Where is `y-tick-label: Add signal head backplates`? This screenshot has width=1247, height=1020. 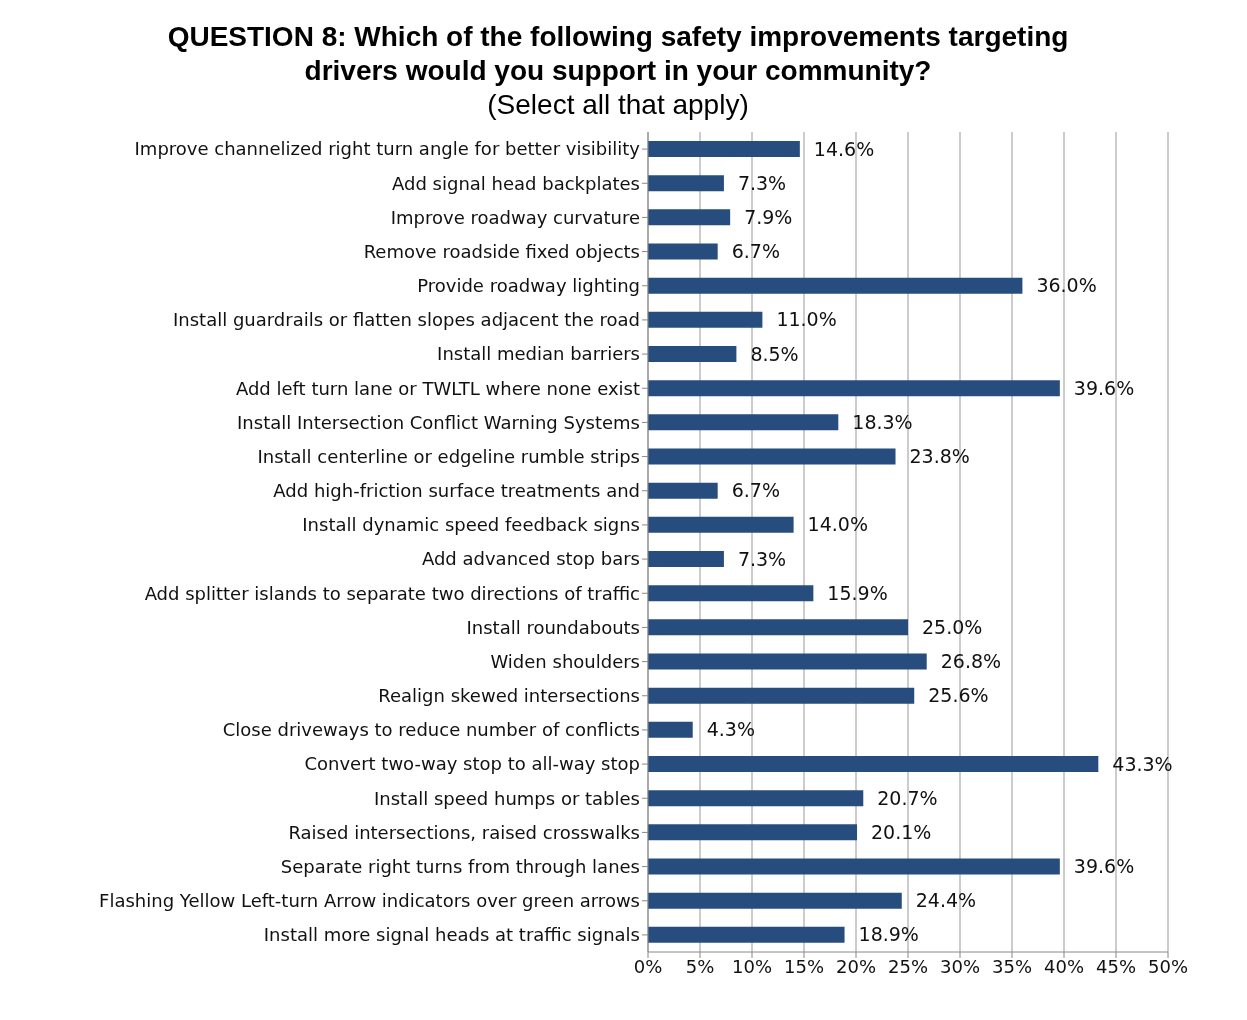
y-tick-label: Add signal head backplates is located at coordinates (516, 183).